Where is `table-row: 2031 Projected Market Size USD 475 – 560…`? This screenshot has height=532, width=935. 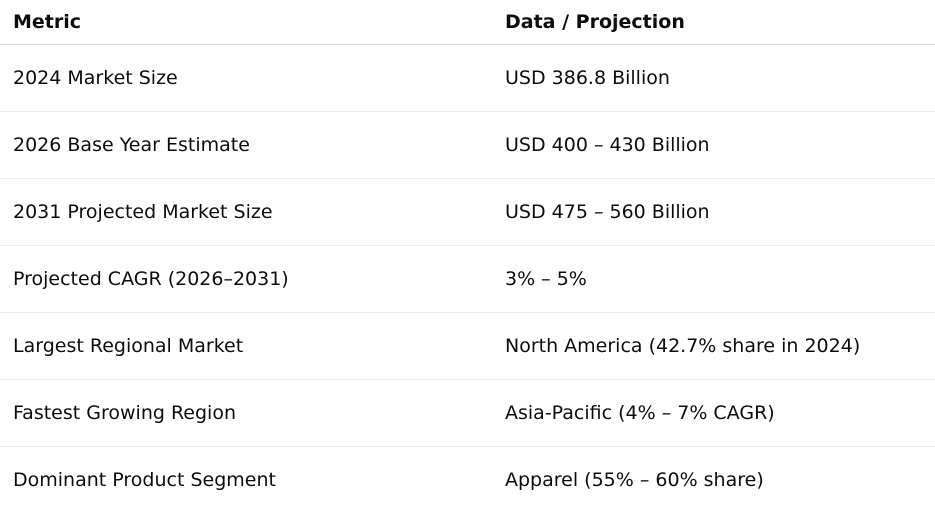
table-row: 2031 Projected Market Size USD 475 – 560… is located at coordinates (467, 212).